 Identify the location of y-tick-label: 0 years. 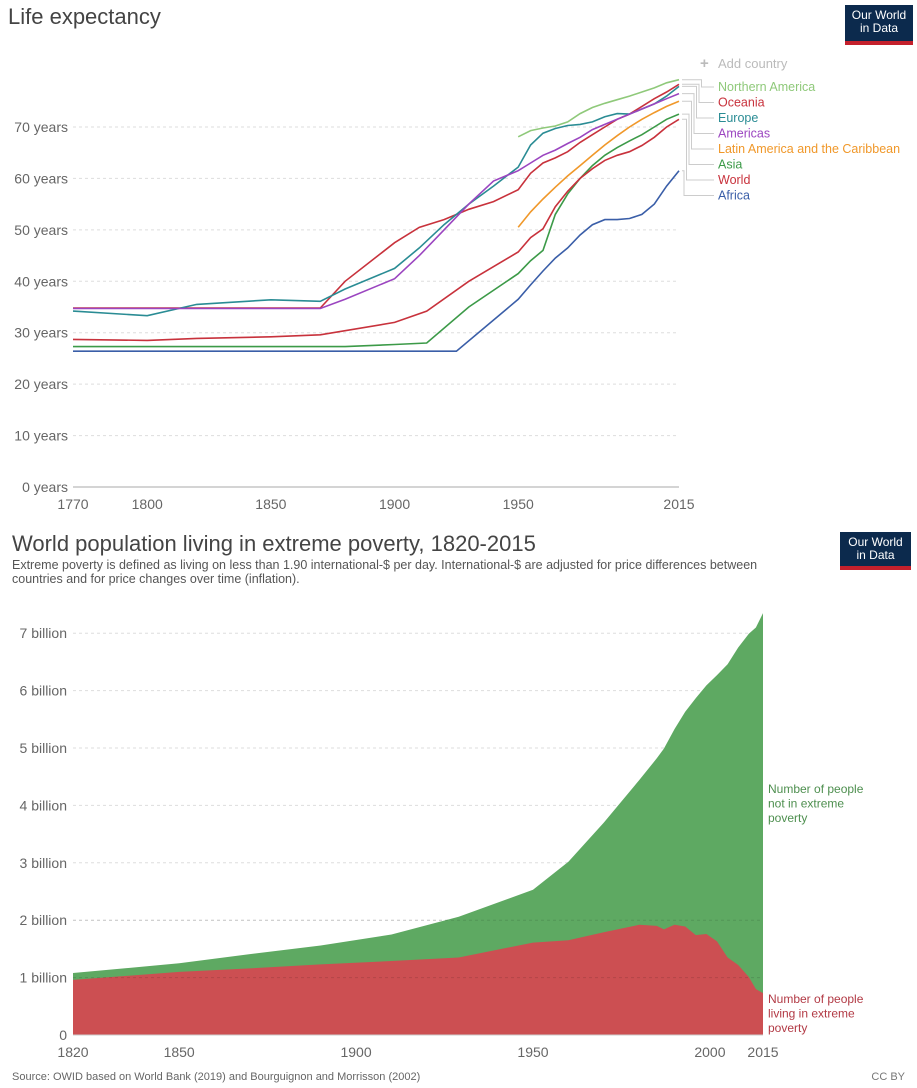
(45, 487).